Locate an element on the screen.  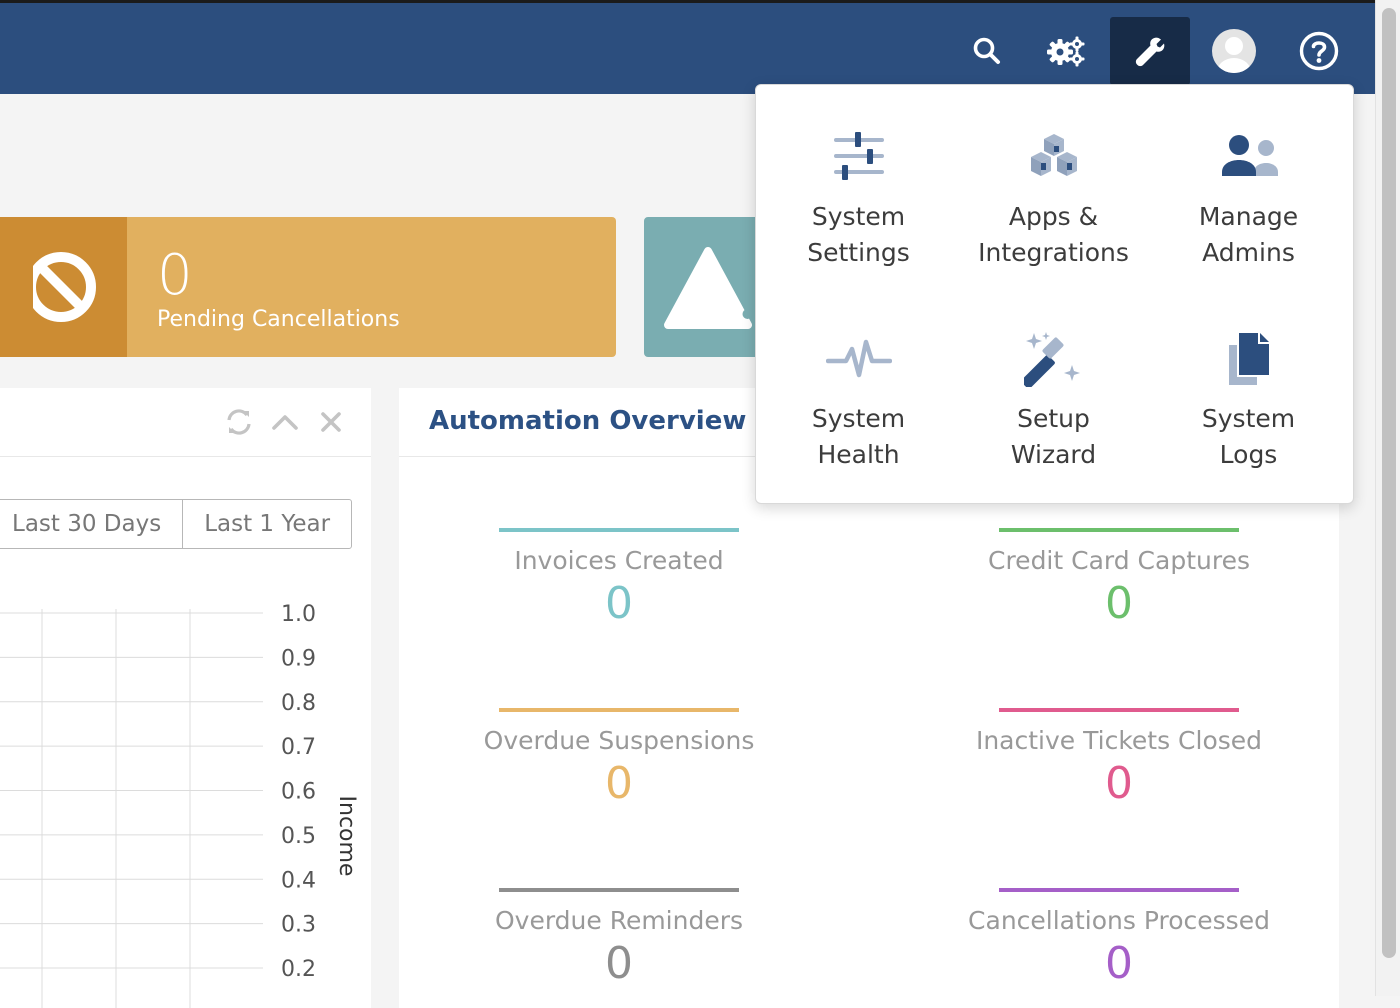
scrollbar-thumb is located at coordinates (1389, 483).